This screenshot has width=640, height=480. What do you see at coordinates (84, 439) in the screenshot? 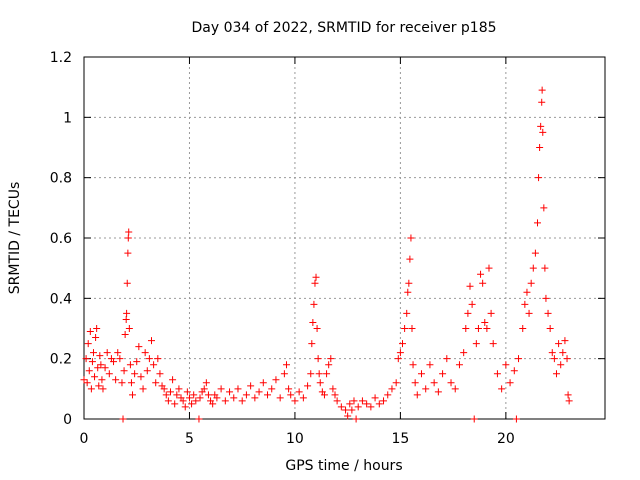
I see `x-tick-label: 0` at bounding box center [84, 439].